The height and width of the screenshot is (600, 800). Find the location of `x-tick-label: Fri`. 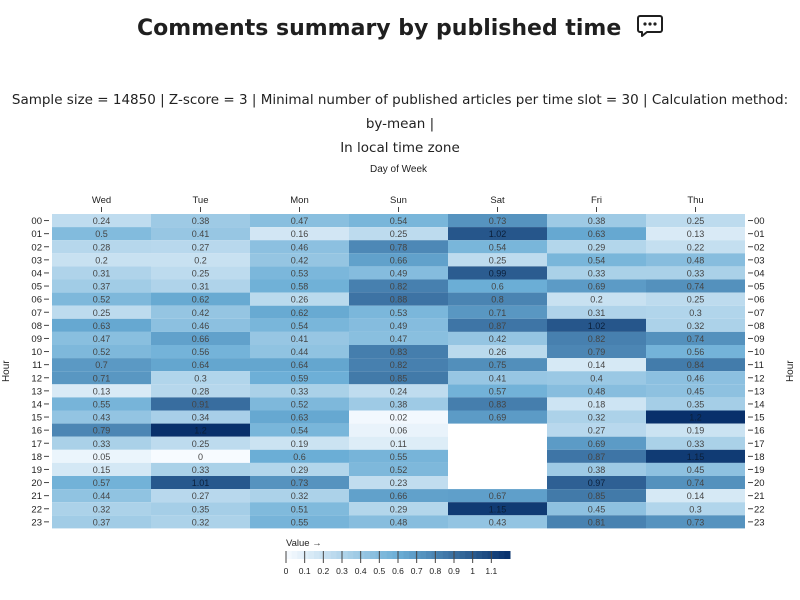

x-tick-label: Fri is located at coordinates (596, 200).